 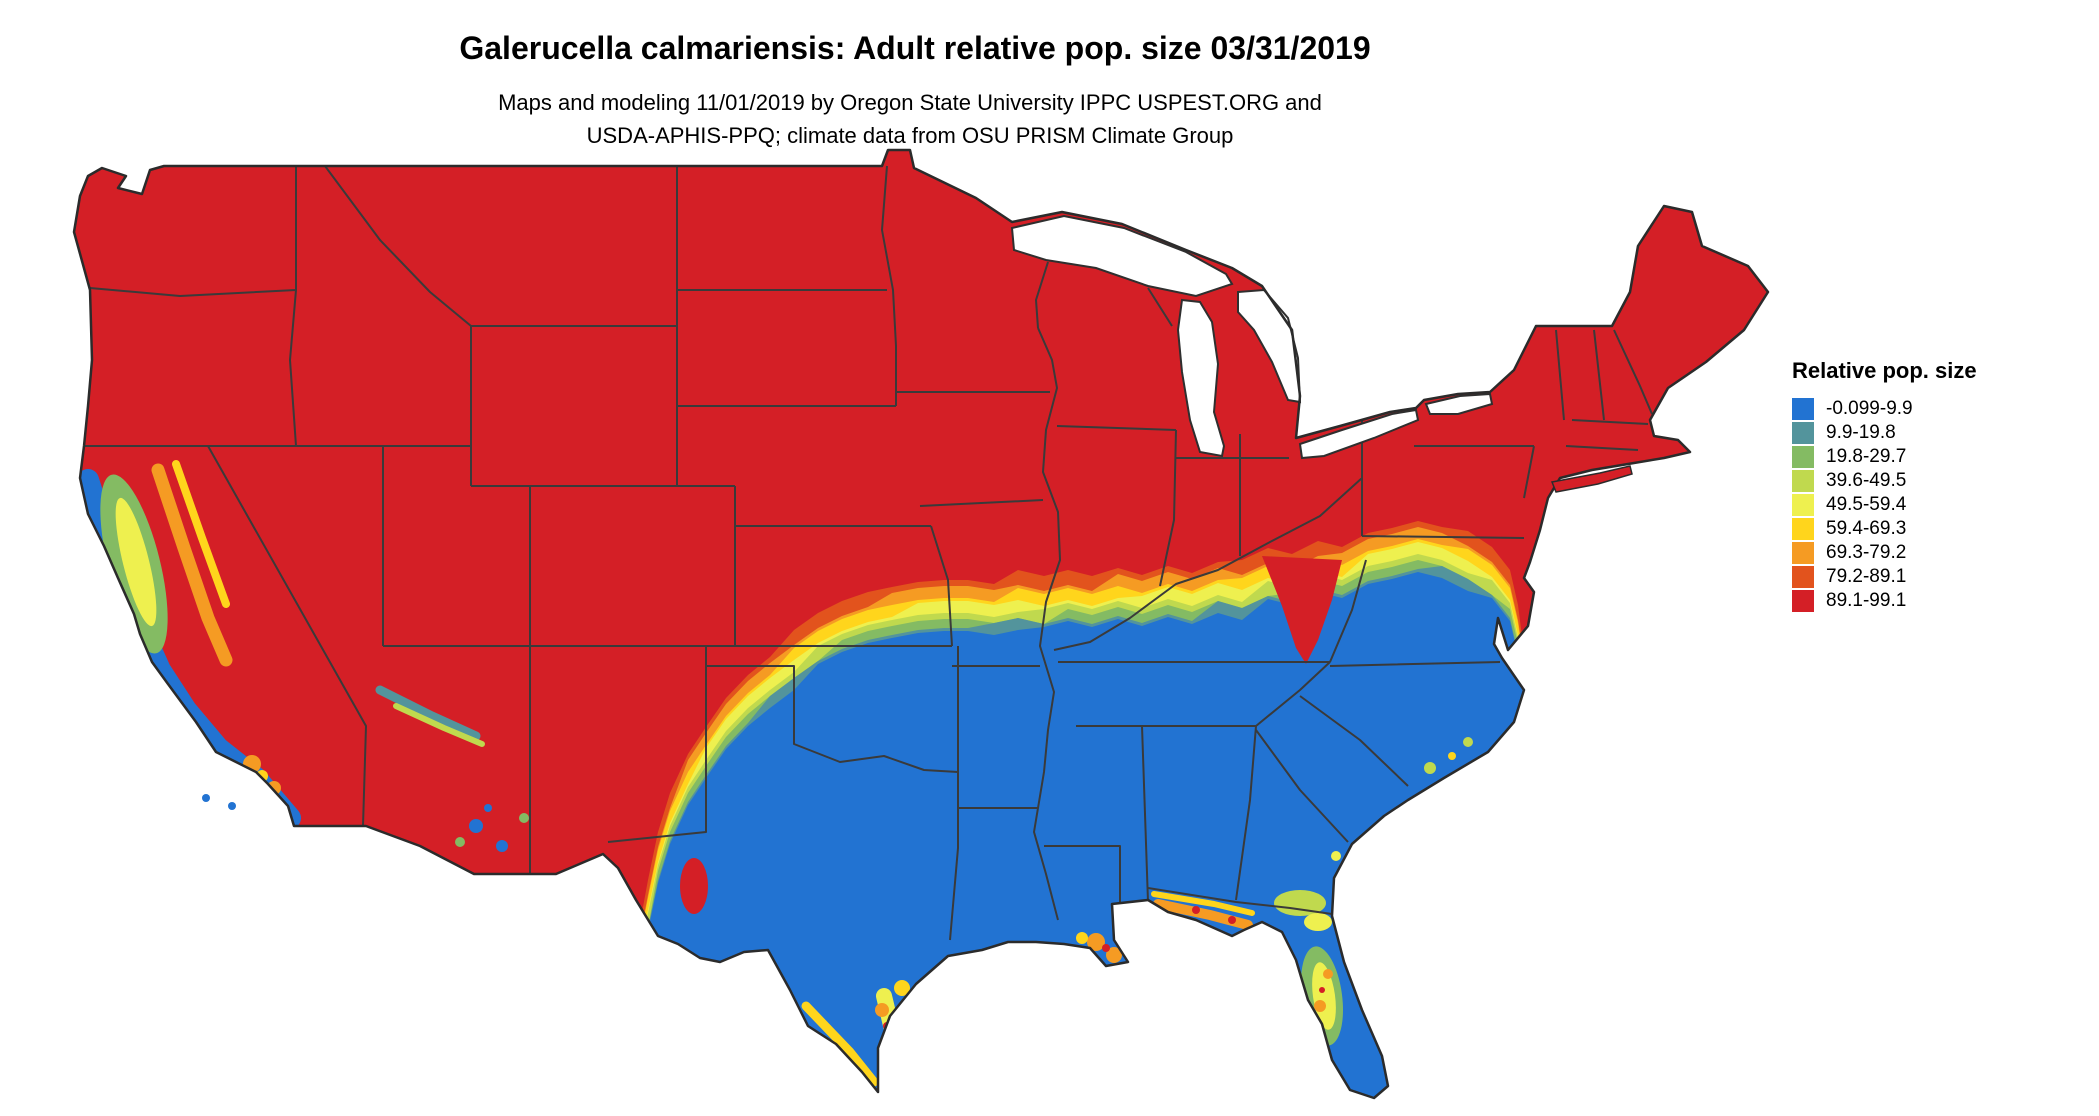 I want to click on lake-superior, so click(x=1122, y=256).